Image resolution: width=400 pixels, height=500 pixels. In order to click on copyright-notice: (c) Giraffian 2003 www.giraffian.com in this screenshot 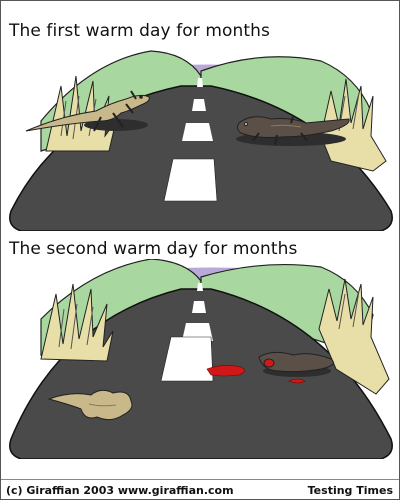, I will do `click(120, 490)`.